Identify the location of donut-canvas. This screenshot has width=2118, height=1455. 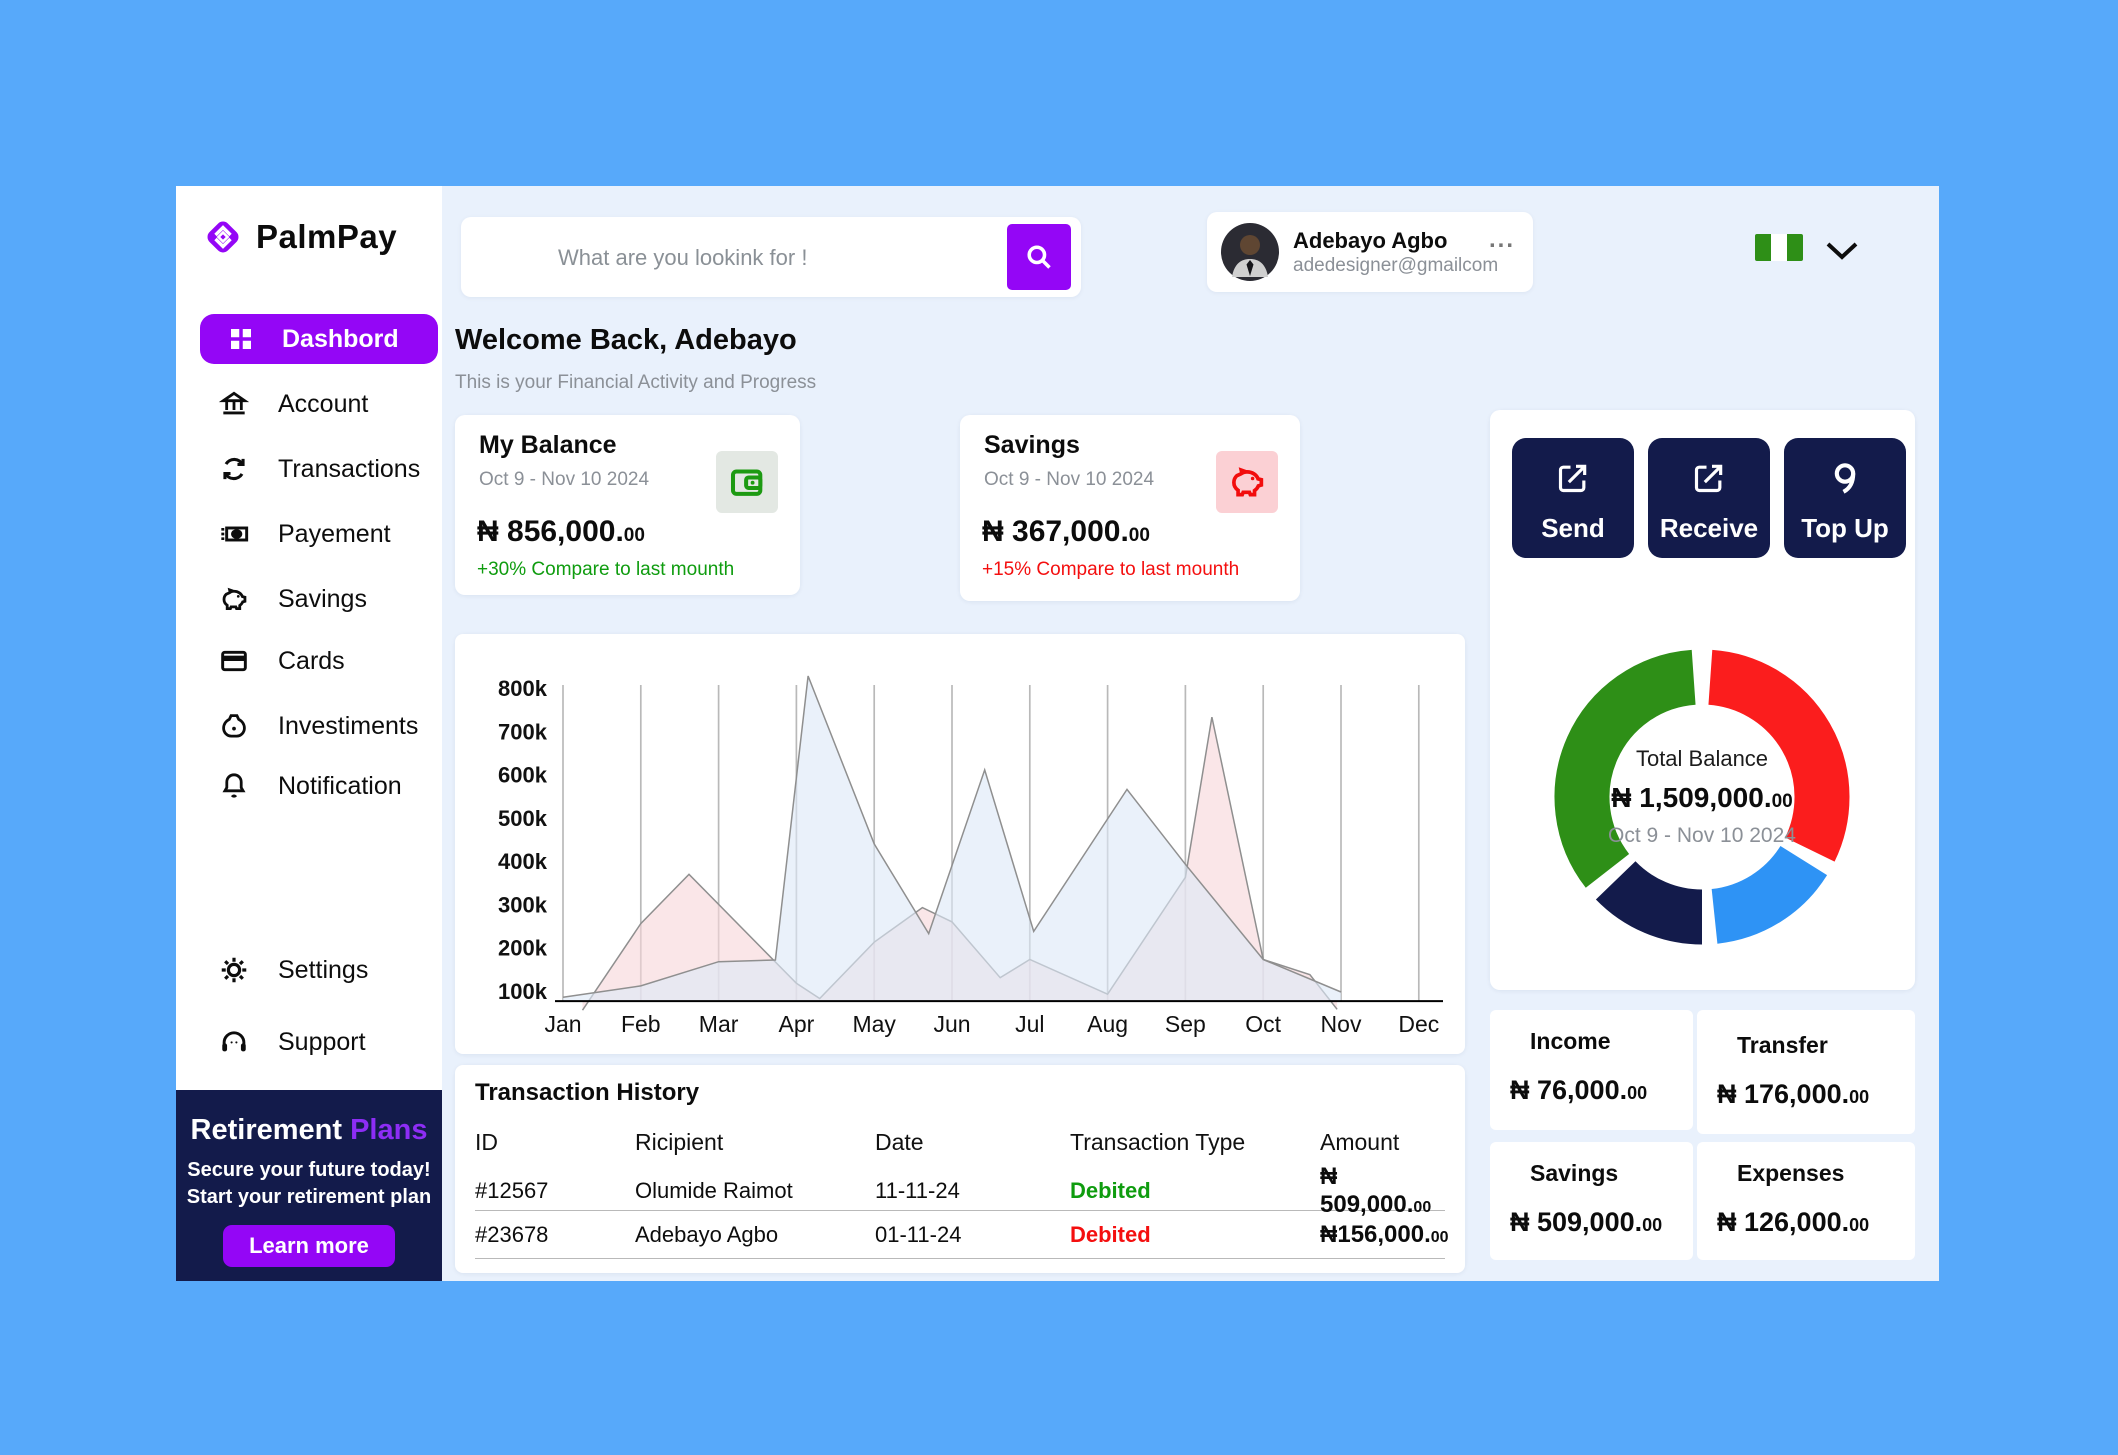
(1702, 797).